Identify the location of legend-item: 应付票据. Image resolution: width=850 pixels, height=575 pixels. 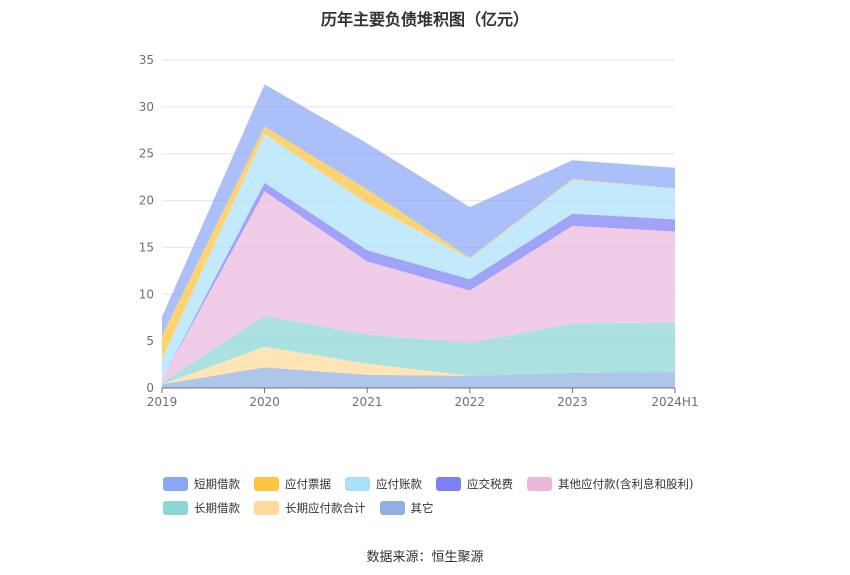
(292, 484).